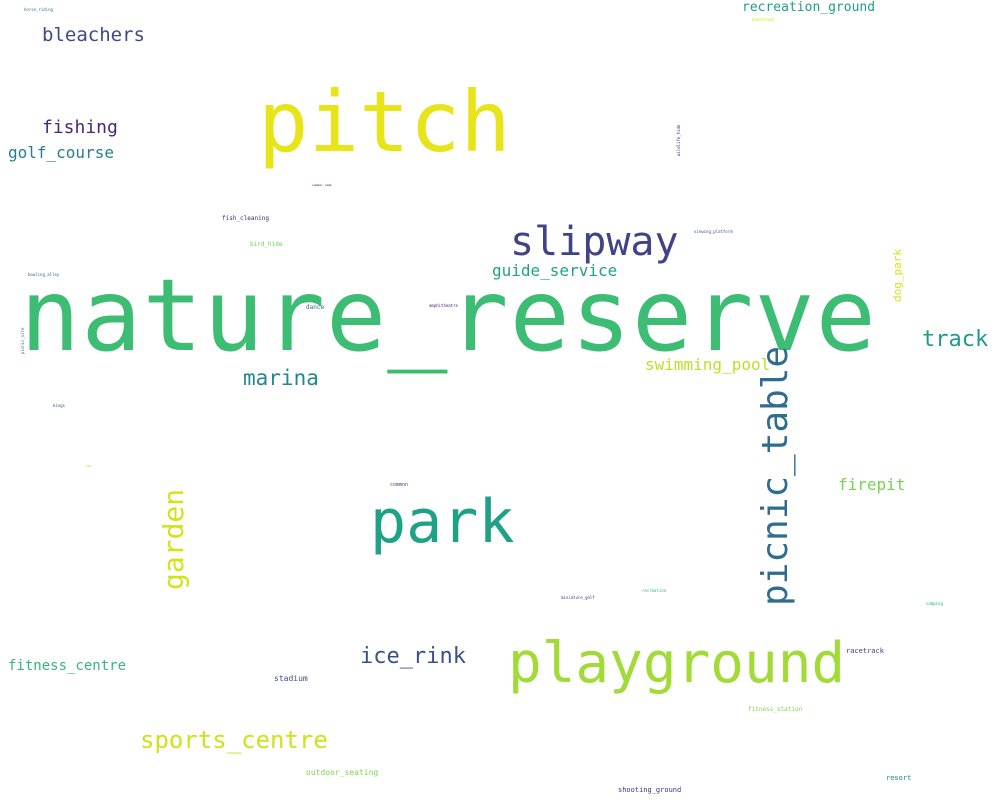  Describe the element at coordinates (322, 185) in the screenshot. I see `word: summer_camp` at that location.